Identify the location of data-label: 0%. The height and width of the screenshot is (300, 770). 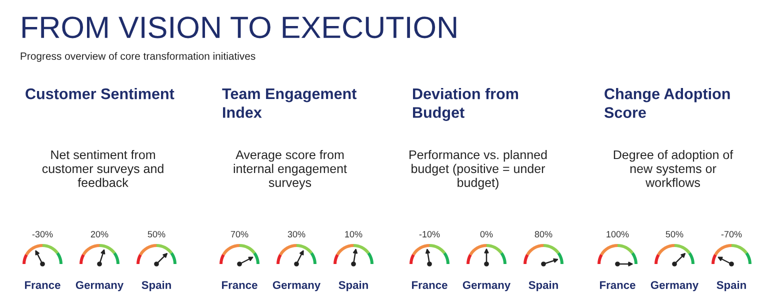
(486, 234).